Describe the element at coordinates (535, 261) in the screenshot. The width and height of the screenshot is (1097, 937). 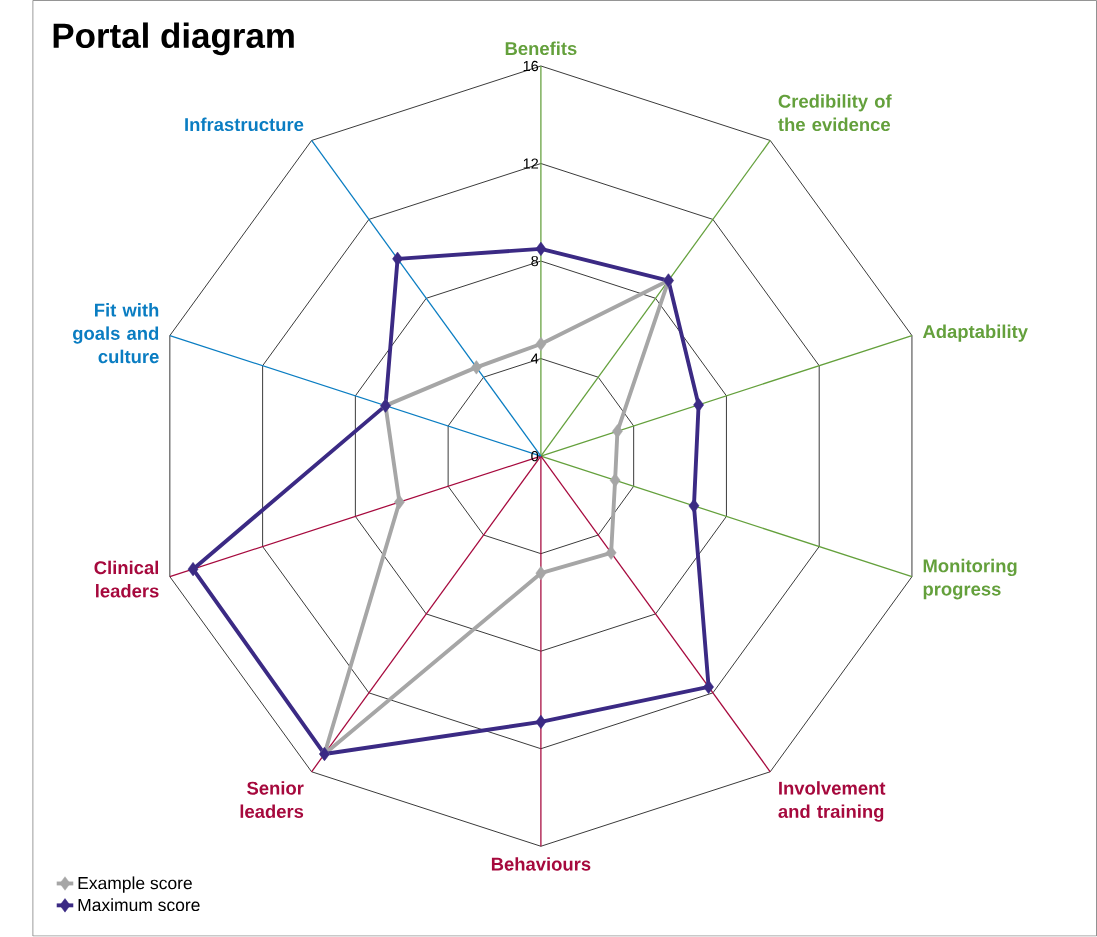
I see `y-tick-label: 8` at that location.